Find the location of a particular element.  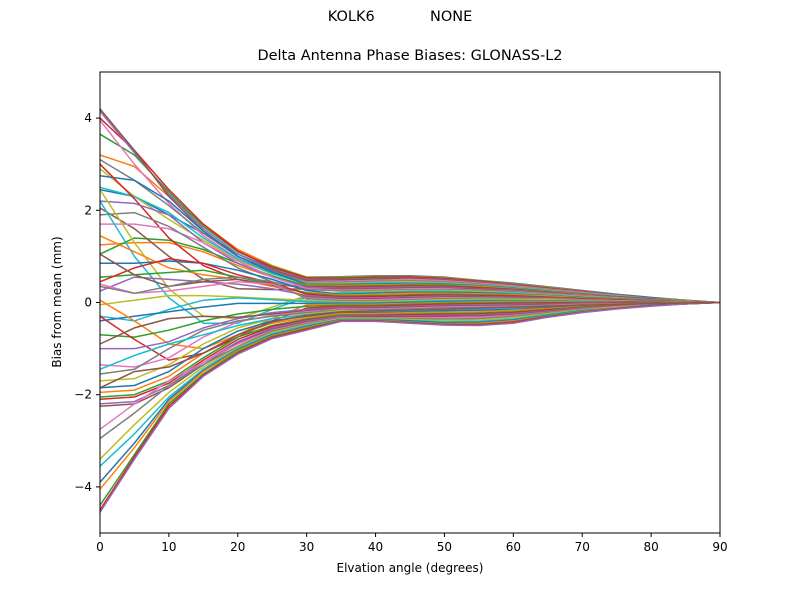

x-tick: 30 is located at coordinates (306, 543).